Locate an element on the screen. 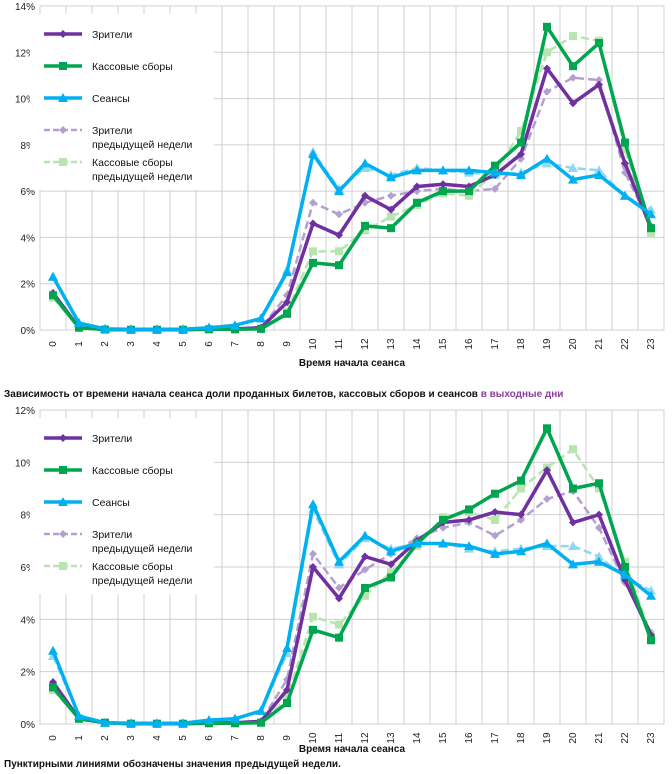  y-tick-label: 14% is located at coordinates (25, 7).